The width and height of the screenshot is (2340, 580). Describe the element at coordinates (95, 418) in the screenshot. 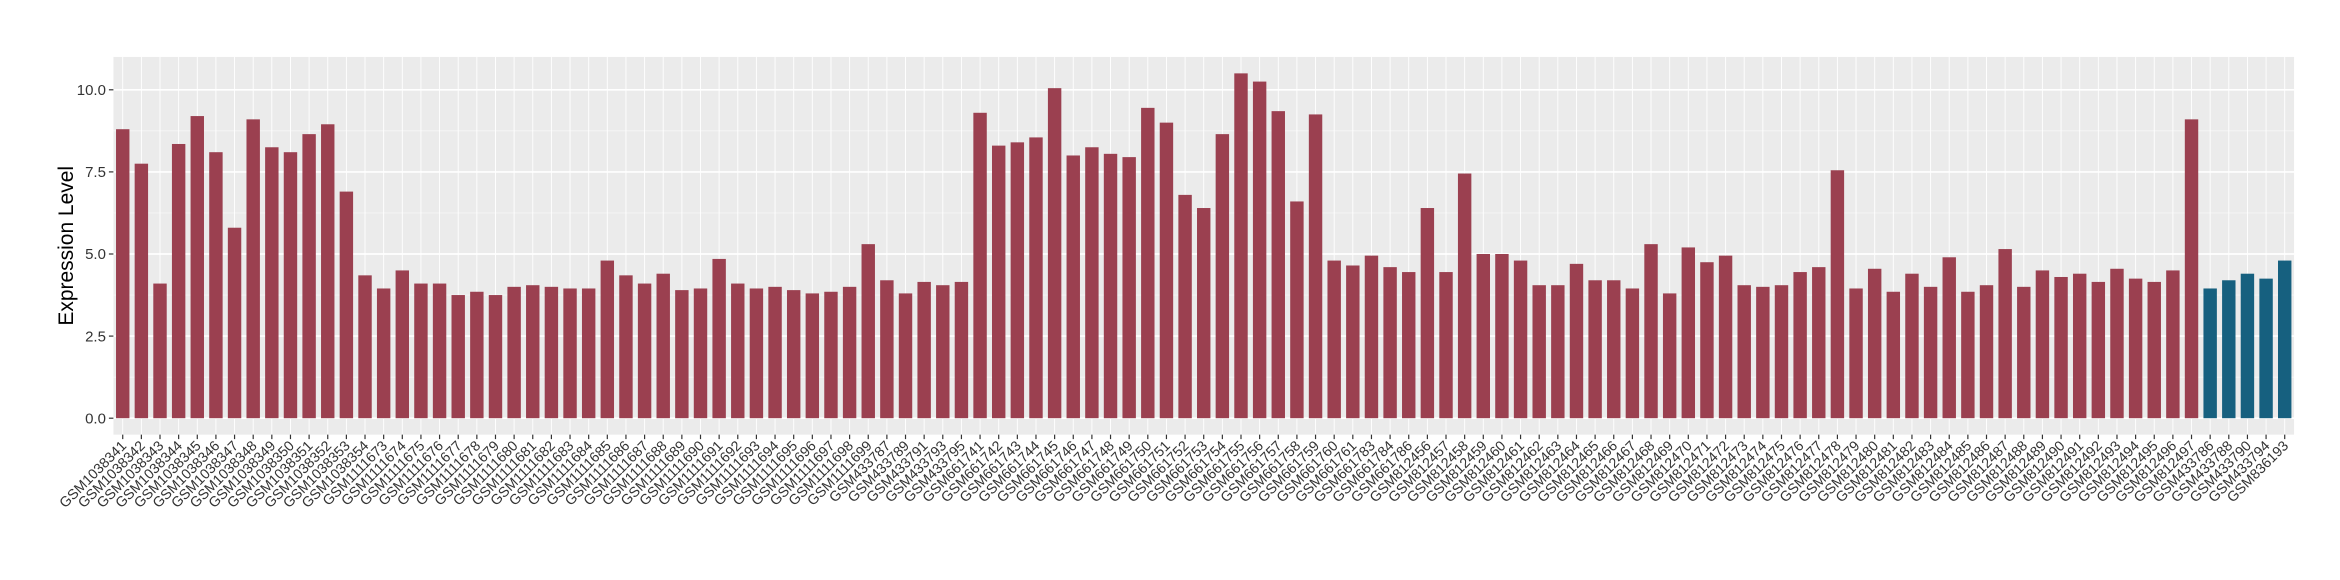

I see `y-tick-label: 0.0` at that location.